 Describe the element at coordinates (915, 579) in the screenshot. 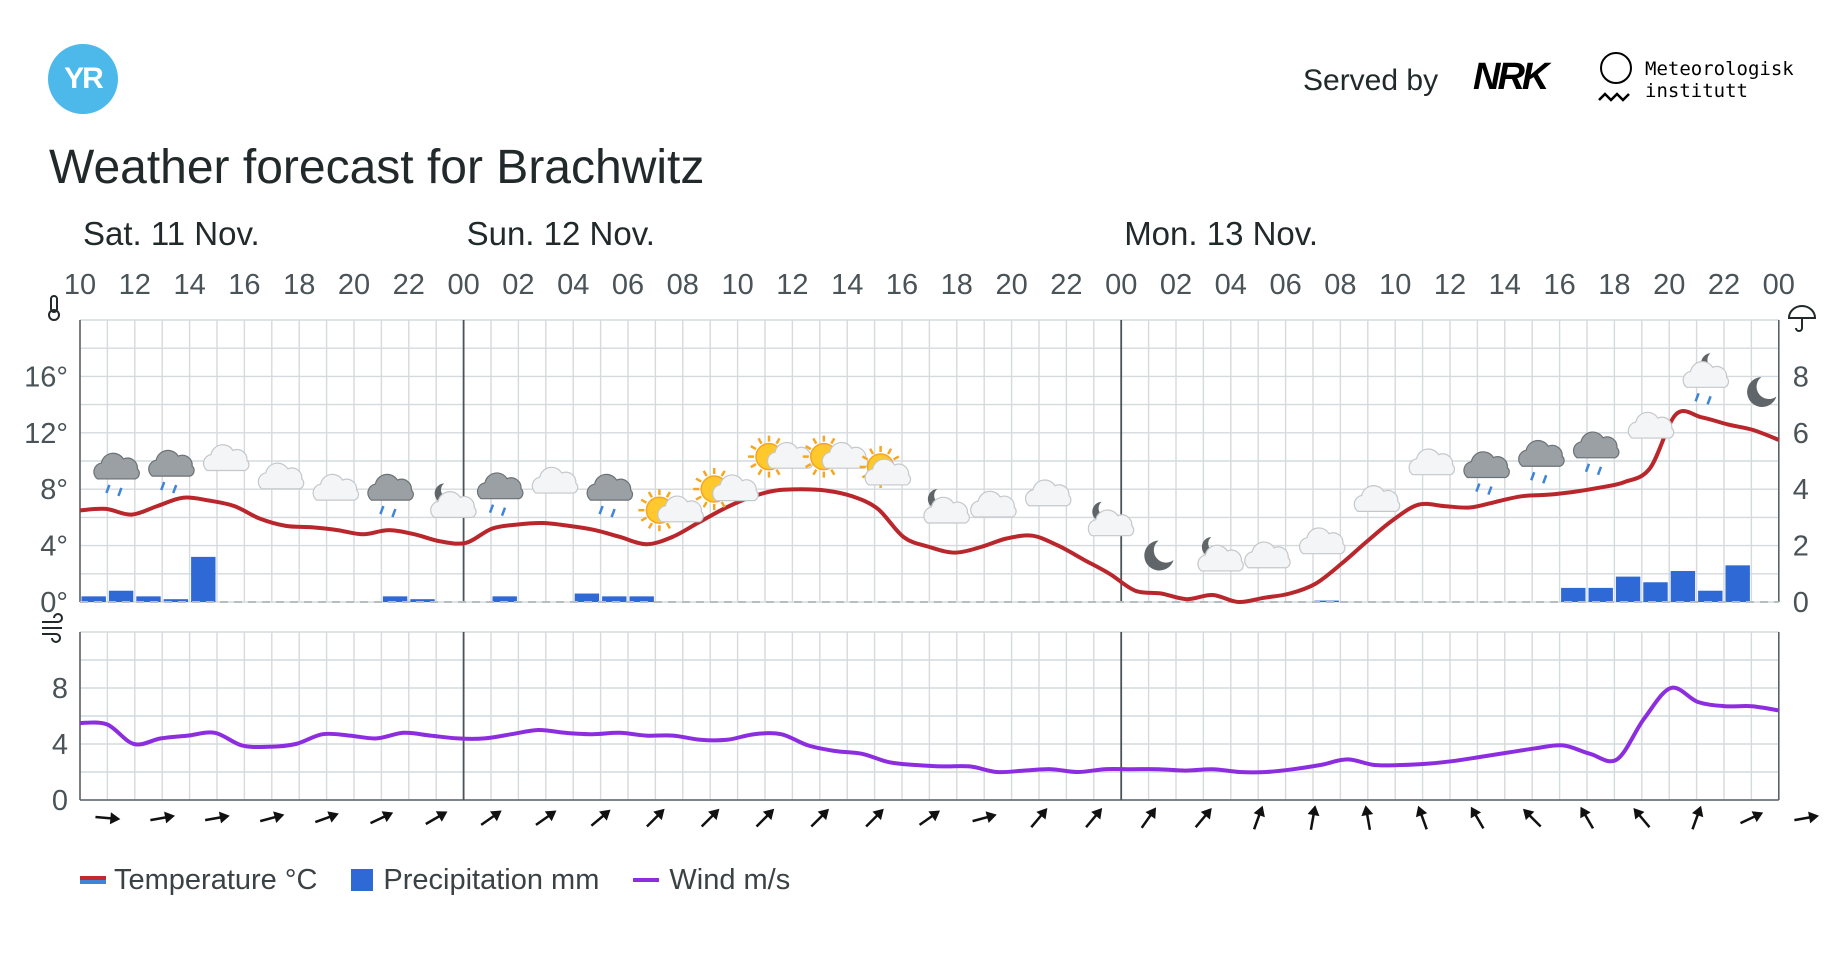

I see `precipitation-bars` at that location.